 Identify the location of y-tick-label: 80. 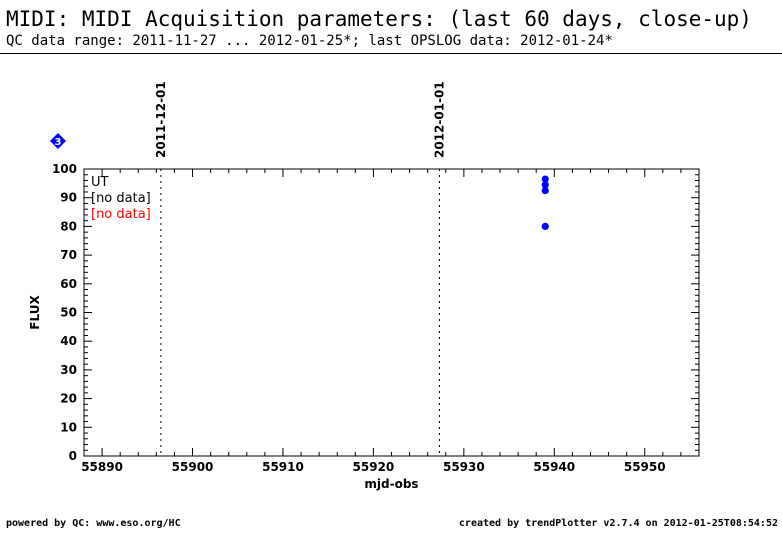
(68, 226).